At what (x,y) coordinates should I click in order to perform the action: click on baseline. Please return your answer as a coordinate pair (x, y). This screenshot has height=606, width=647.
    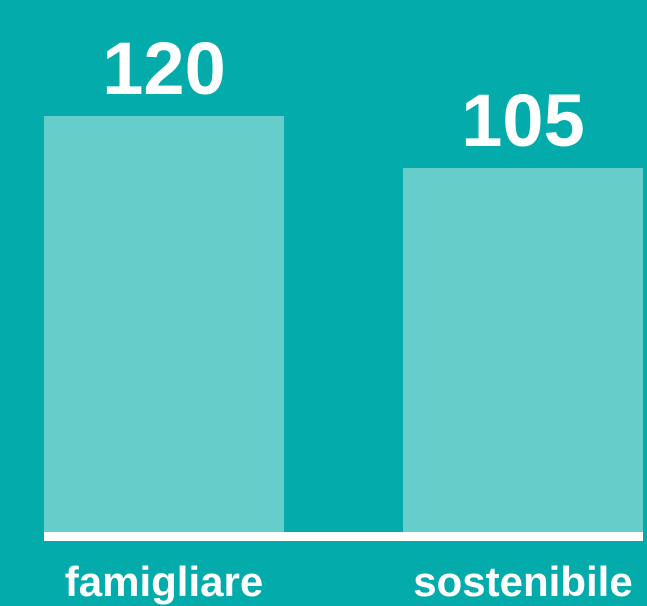
    Looking at the image, I should click on (343, 536).